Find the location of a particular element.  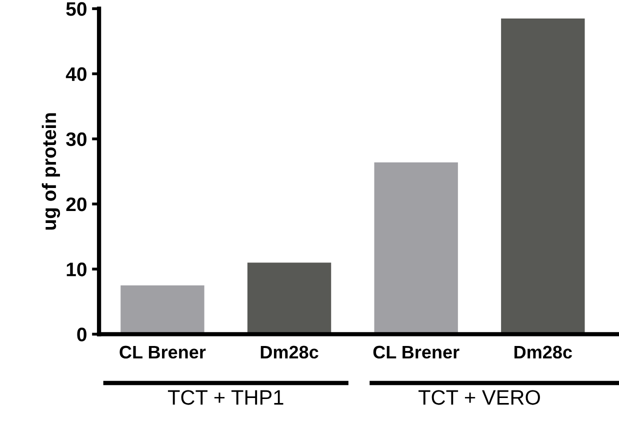

text: TCT + THP1 is located at coordinates (226, 397).